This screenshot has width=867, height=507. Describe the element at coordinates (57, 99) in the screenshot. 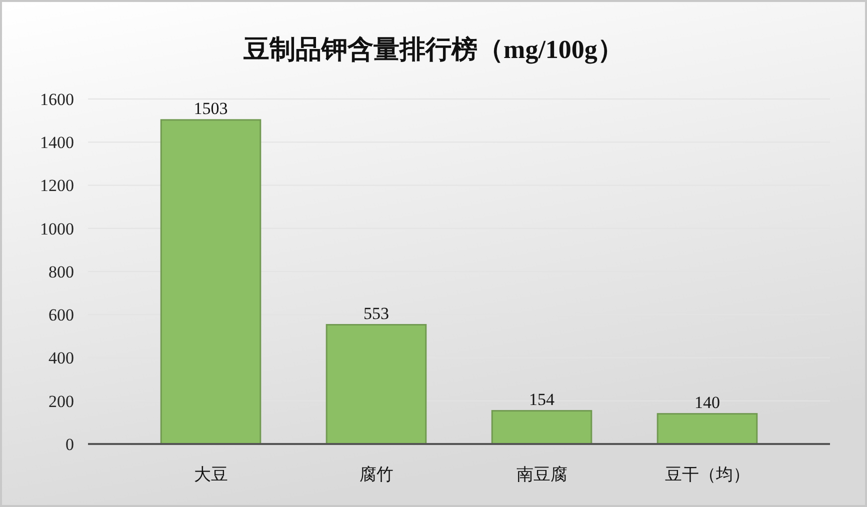

I see `y-tick-label: 1600` at that location.